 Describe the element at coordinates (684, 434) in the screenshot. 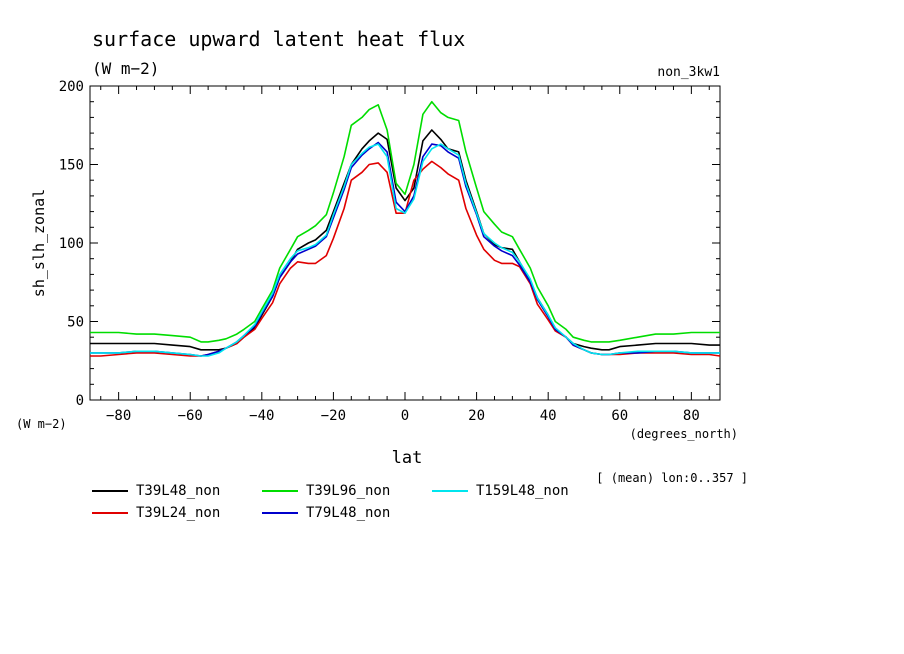

I see `x-axis-units: (degrees_north)` at that location.